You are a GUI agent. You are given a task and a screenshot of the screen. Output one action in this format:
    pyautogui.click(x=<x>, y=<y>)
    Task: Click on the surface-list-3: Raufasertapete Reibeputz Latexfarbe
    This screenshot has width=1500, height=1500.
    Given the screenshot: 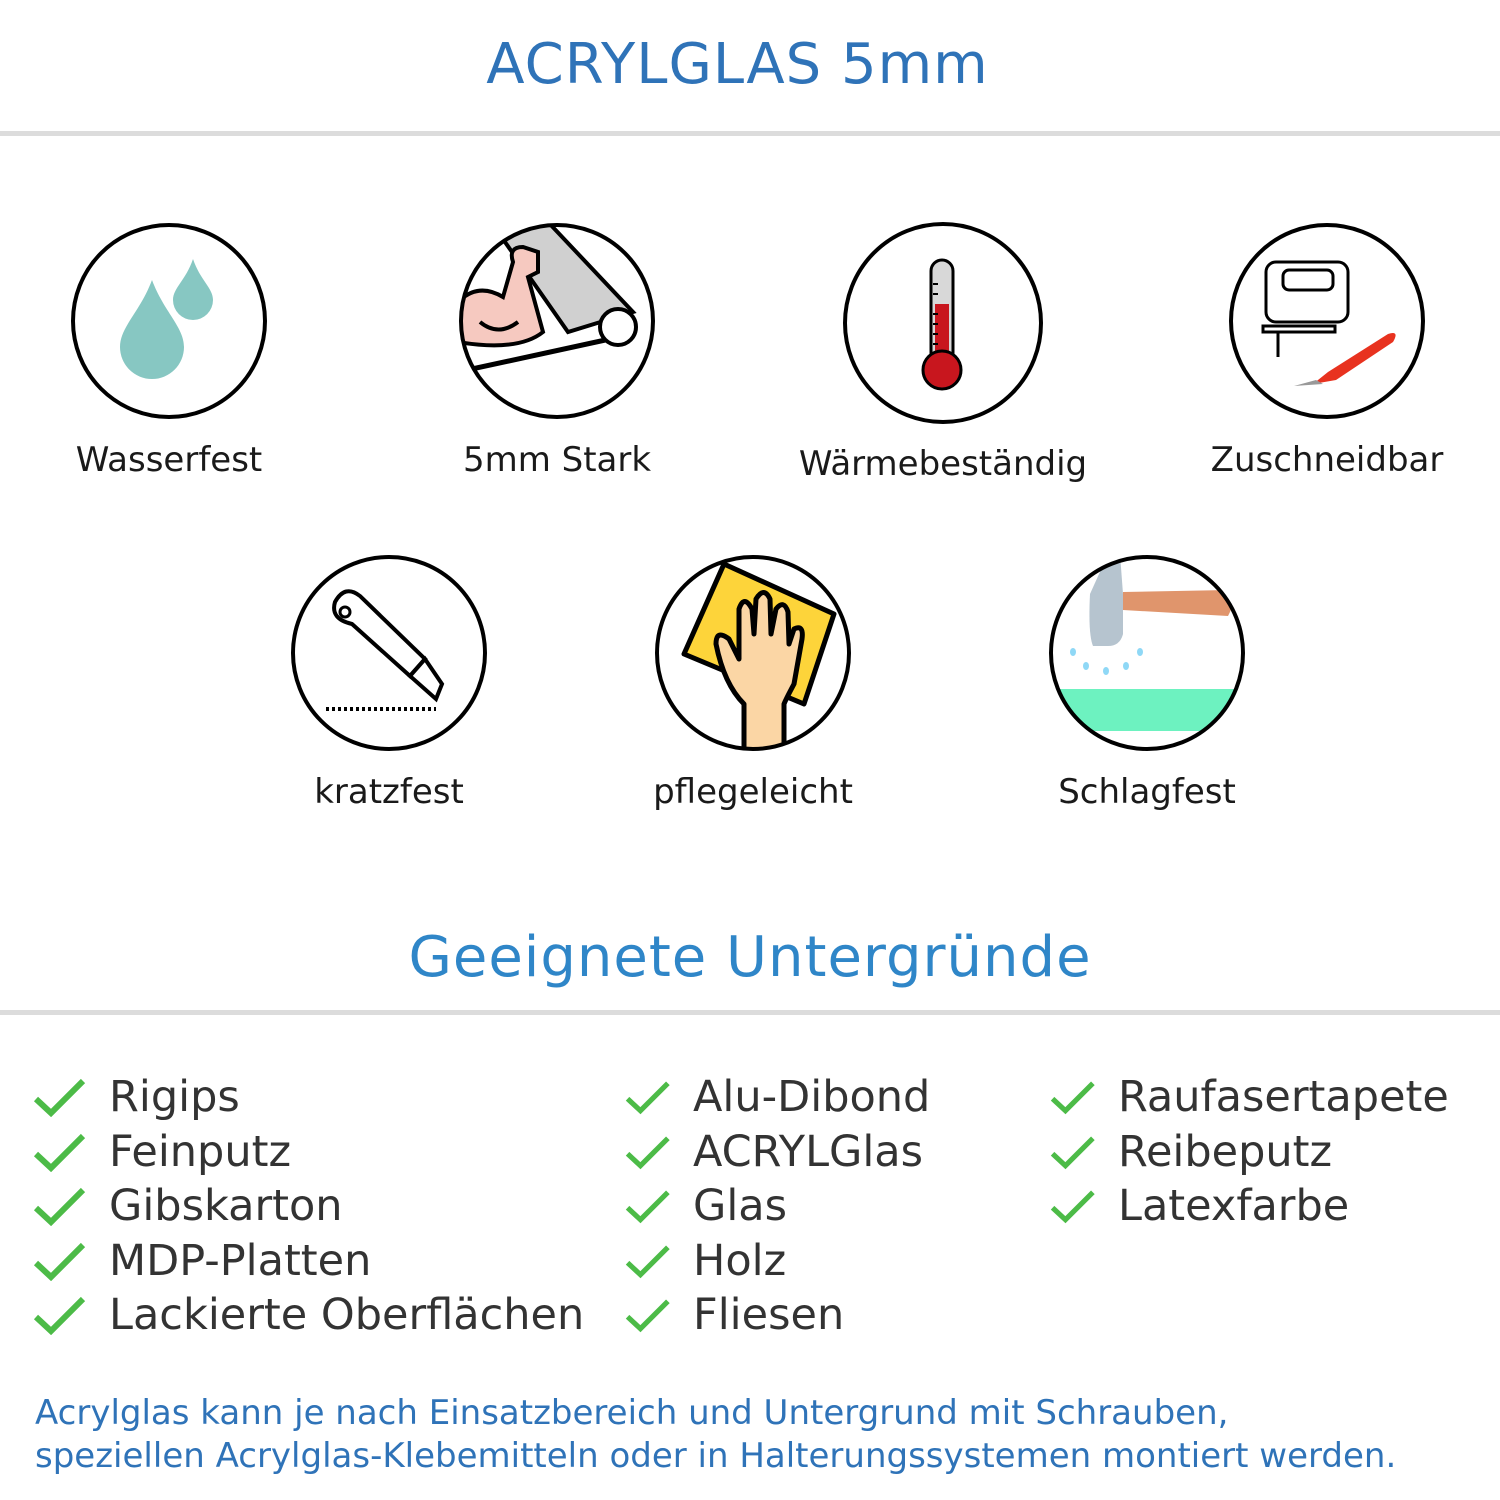 What is the action you would take?
    pyautogui.click(x=1249, y=1152)
    